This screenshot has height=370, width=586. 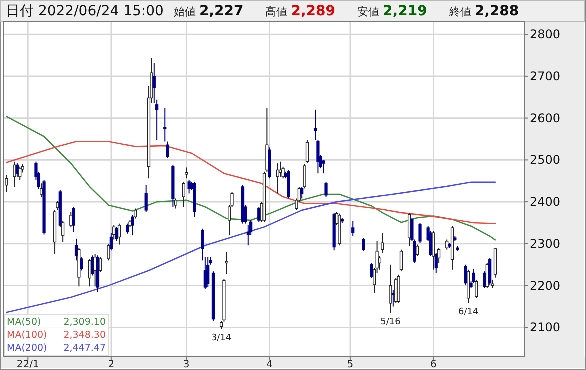 I want to click on y-tick-label: 2200, so click(x=545, y=285).